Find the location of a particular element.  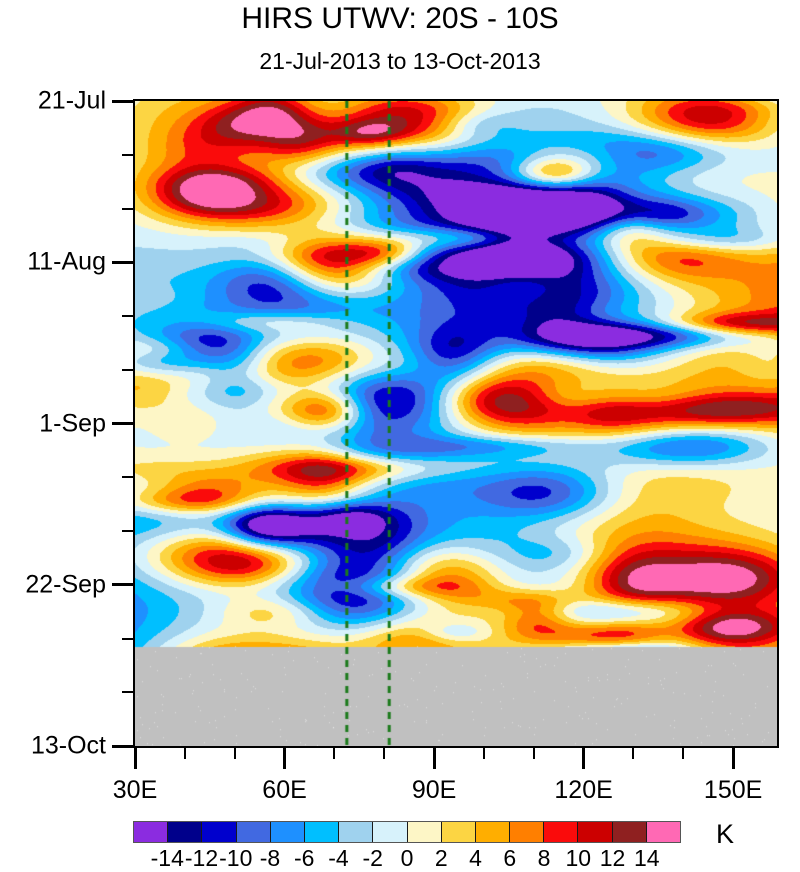

colorbar-tick-label: -12 is located at coordinates (201, 858).